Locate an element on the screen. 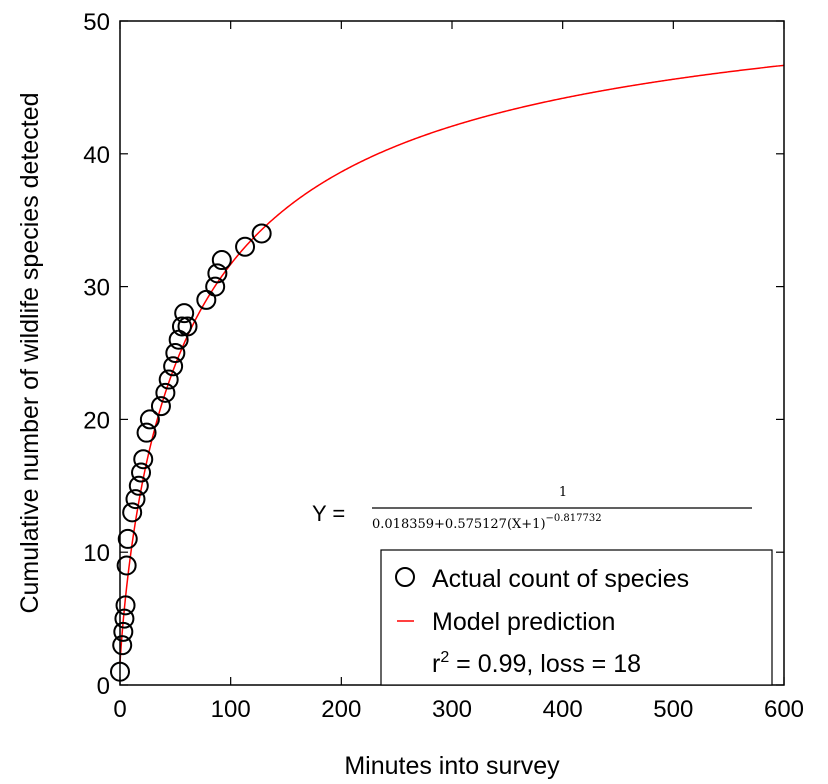 This screenshot has width=828, height=784. equation-lhs: Y = is located at coordinates (328, 513).